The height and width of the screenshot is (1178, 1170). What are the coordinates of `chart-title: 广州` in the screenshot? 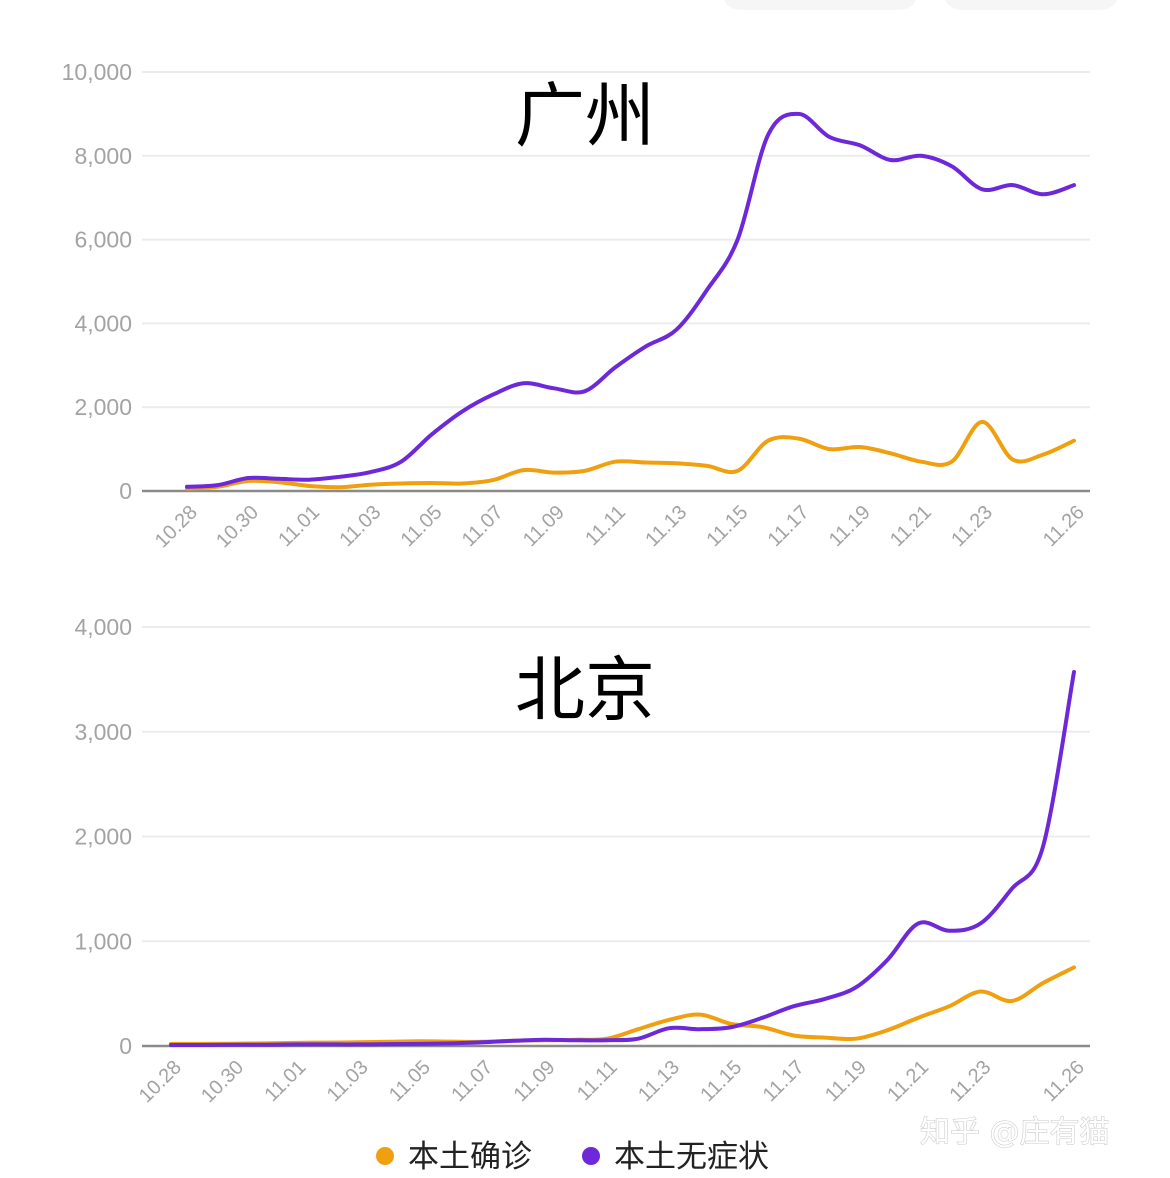 It's located at (585, 116).